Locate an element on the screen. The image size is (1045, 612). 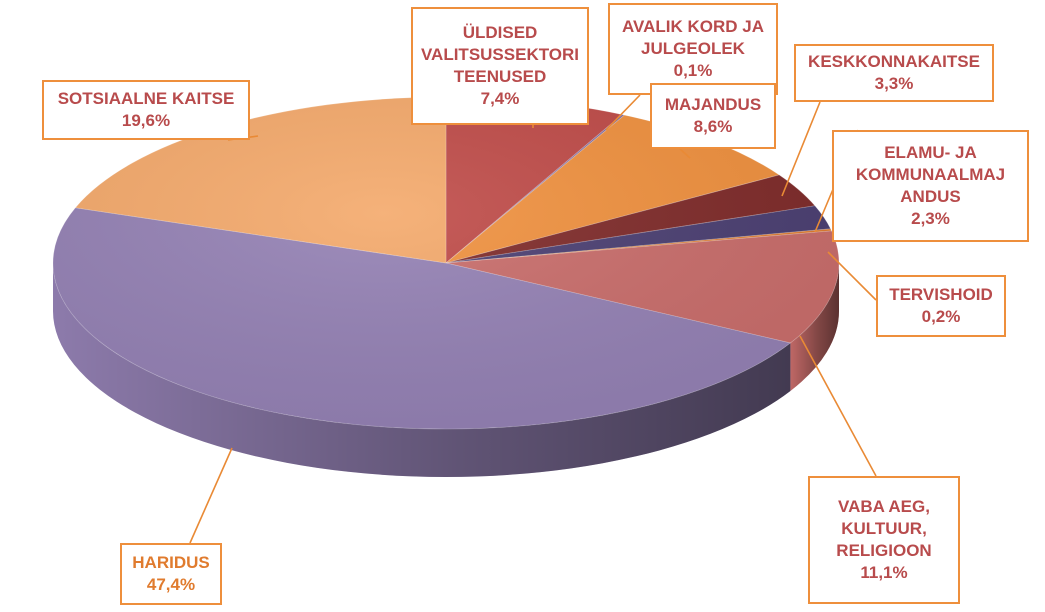
data-label-haridus: HARIDUS 47,4% is located at coordinates (171, 574).